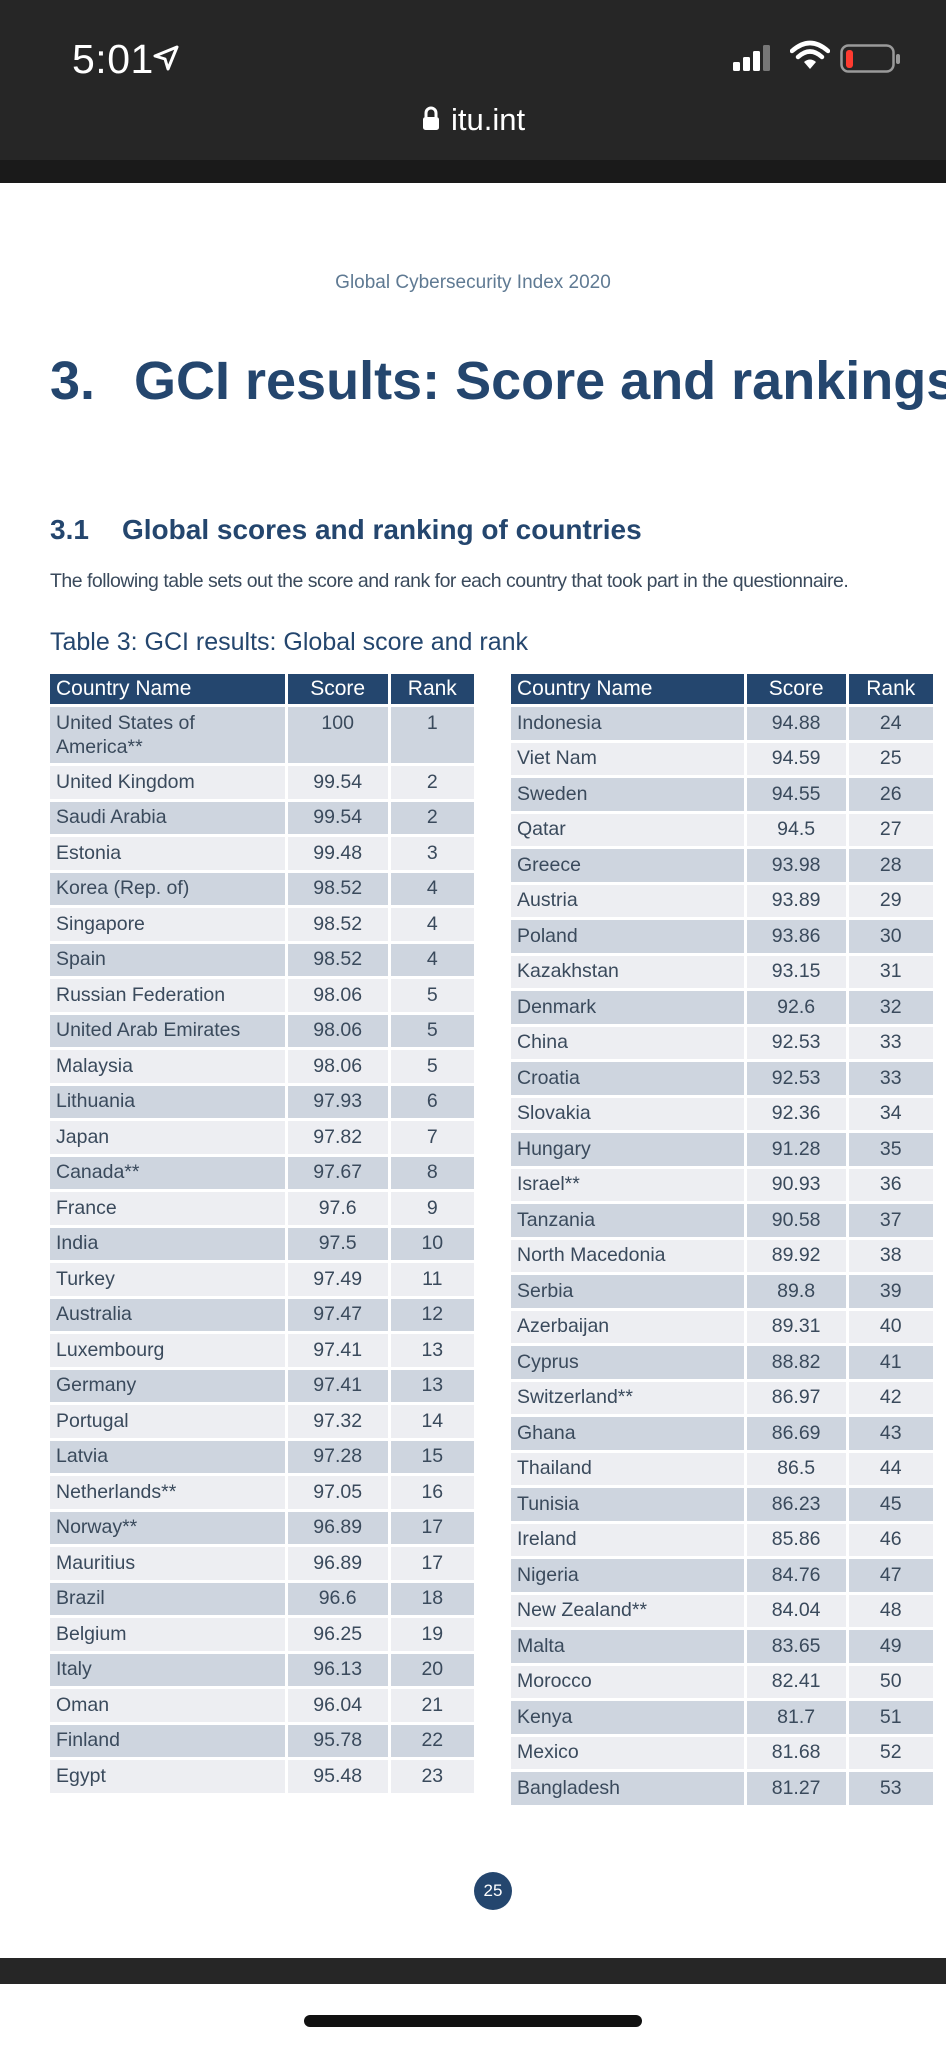  I want to click on country-cell: Azerbaijan, so click(627, 1326).